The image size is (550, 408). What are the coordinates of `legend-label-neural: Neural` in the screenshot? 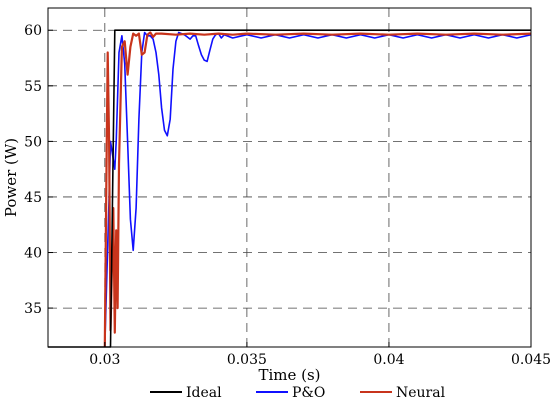 It's located at (421, 393).